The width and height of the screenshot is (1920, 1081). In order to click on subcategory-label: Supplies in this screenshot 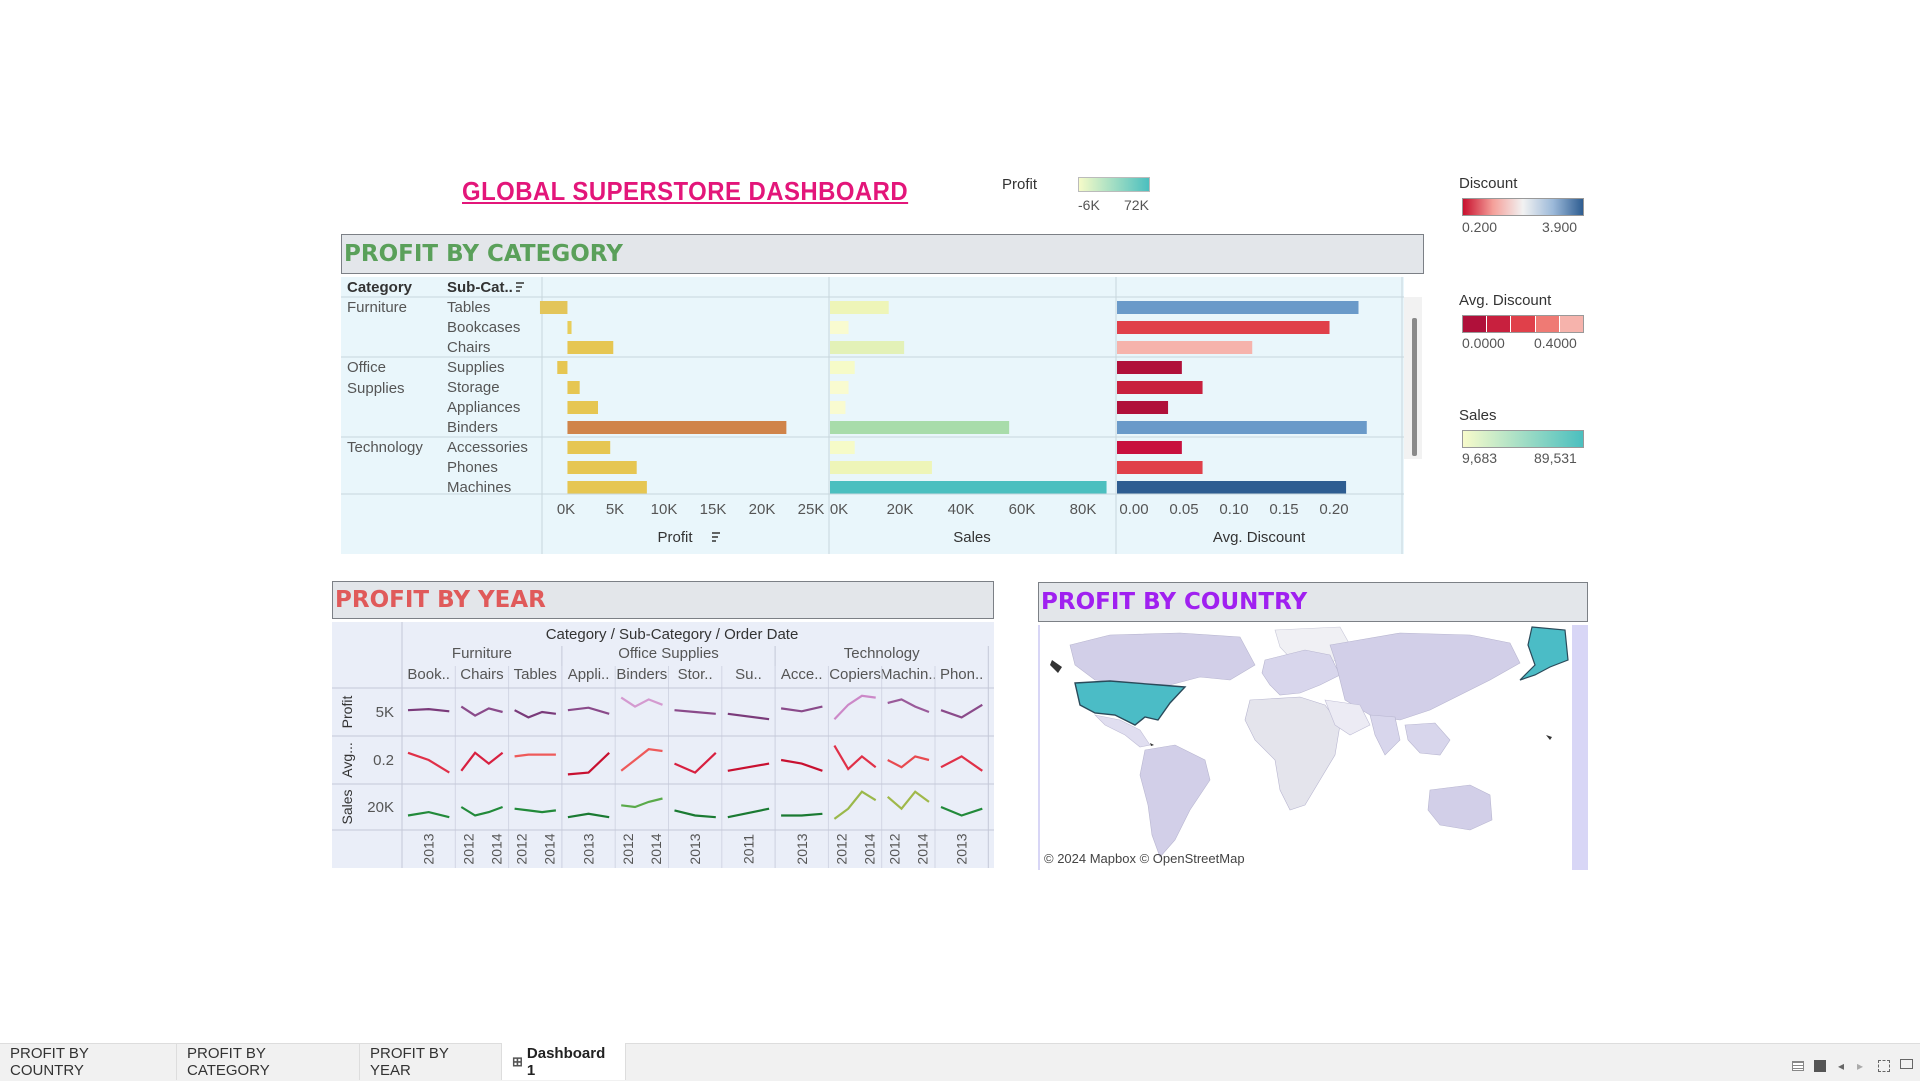, I will do `click(476, 367)`.